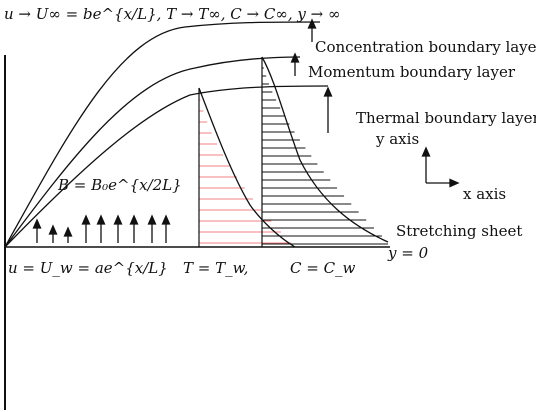 This screenshot has width=536, height=412. What do you see at coordinates (88, 268) in the screenshot?
I see `wall-velocity-label: u = U_w = ae^{x/L}` at bounding box center [88, 268].